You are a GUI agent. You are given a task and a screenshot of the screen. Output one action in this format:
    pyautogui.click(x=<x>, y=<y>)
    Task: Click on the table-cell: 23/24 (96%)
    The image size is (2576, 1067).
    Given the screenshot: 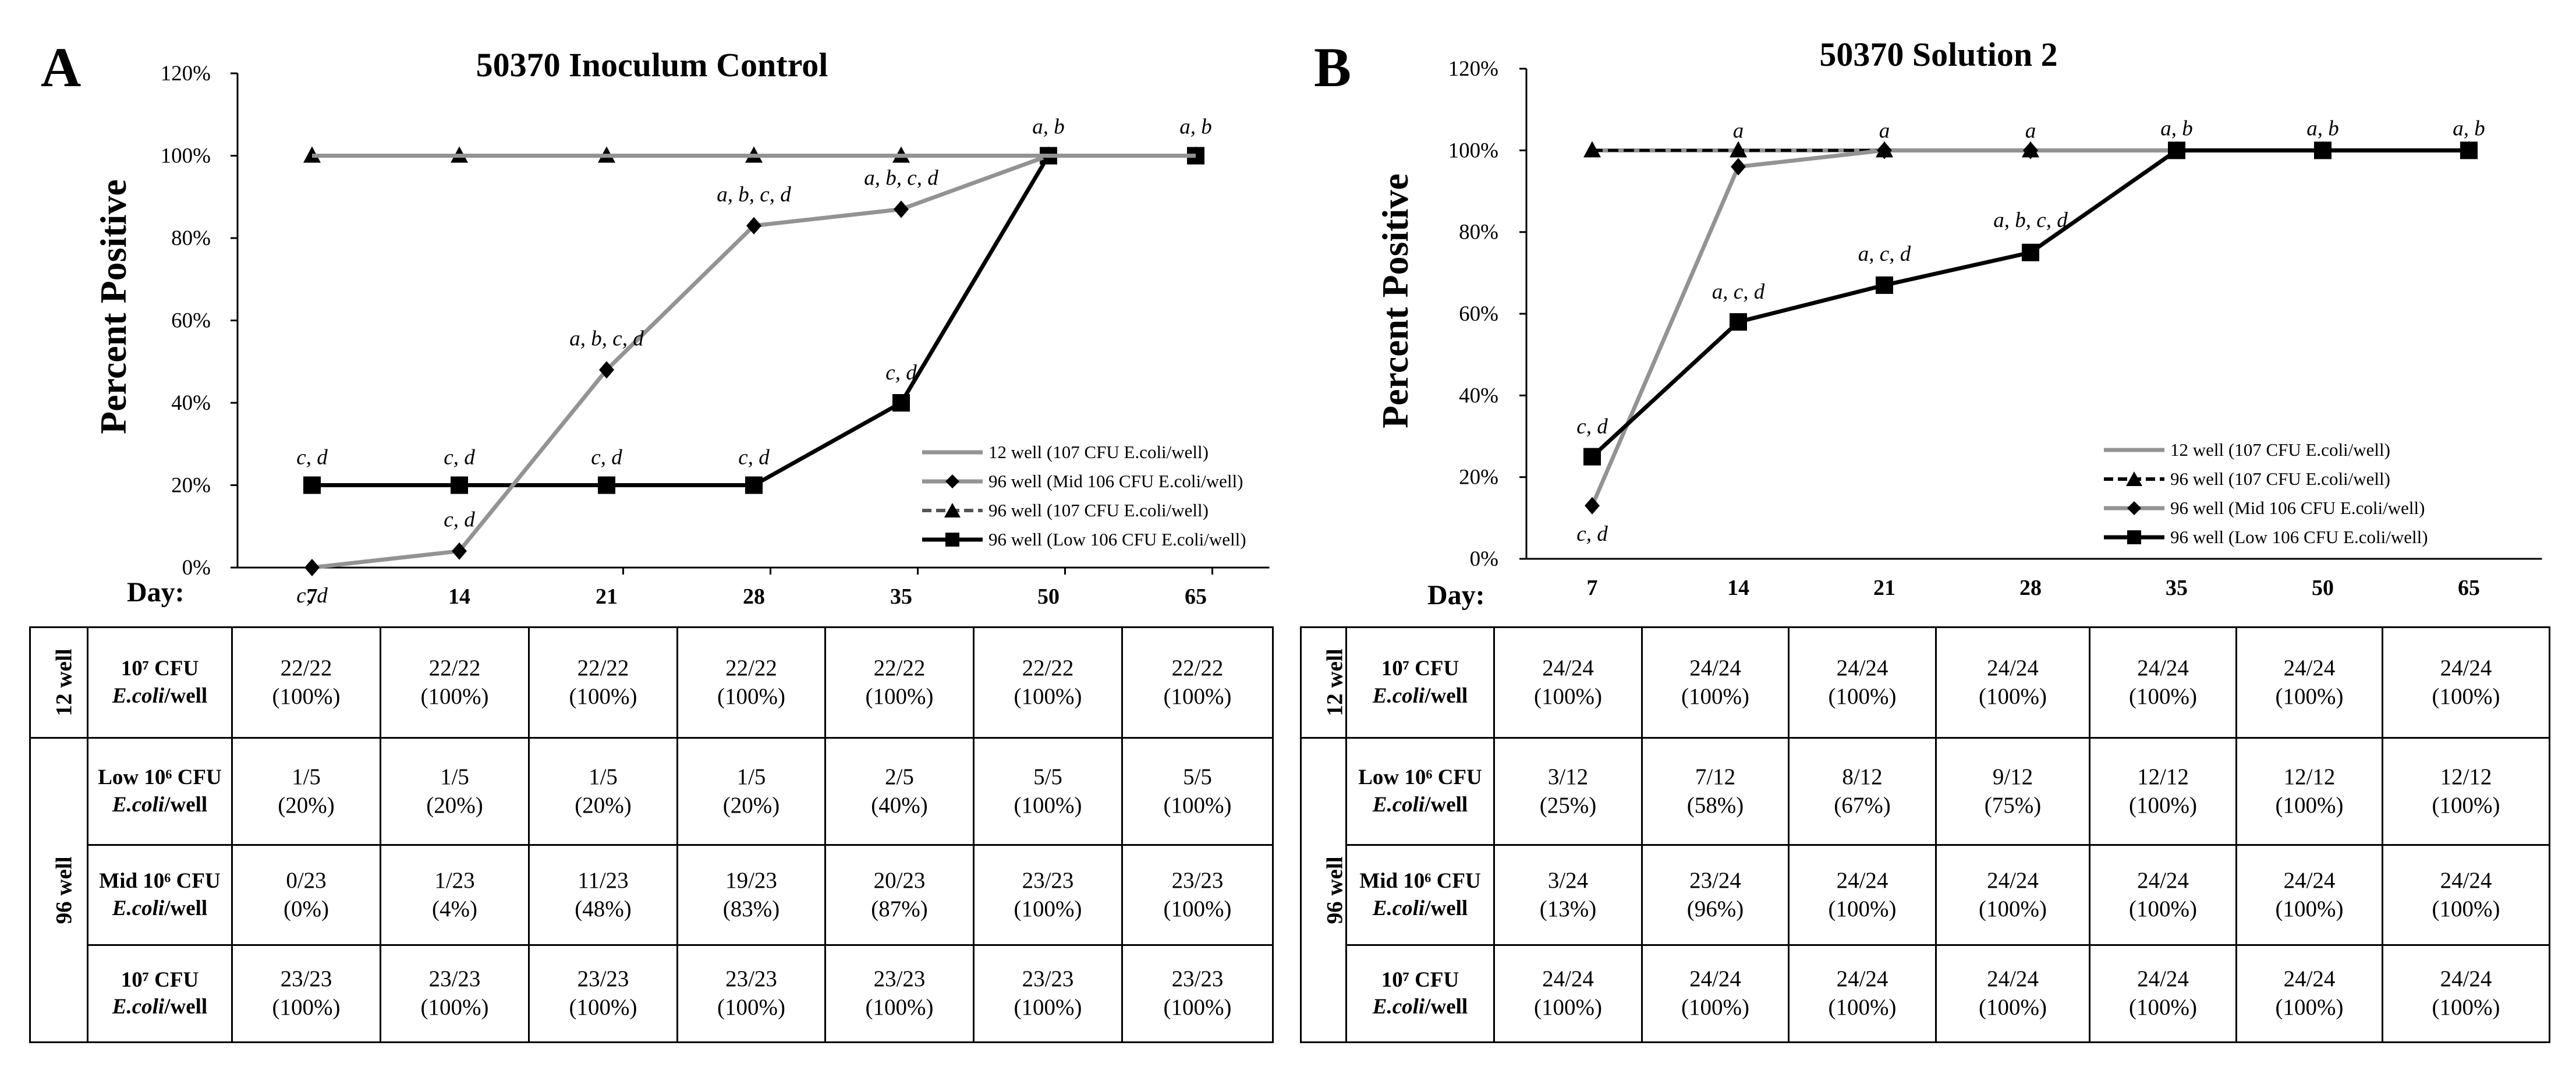 What is the action you would take?
    pyautogui.click(x=1715, y=895)
    